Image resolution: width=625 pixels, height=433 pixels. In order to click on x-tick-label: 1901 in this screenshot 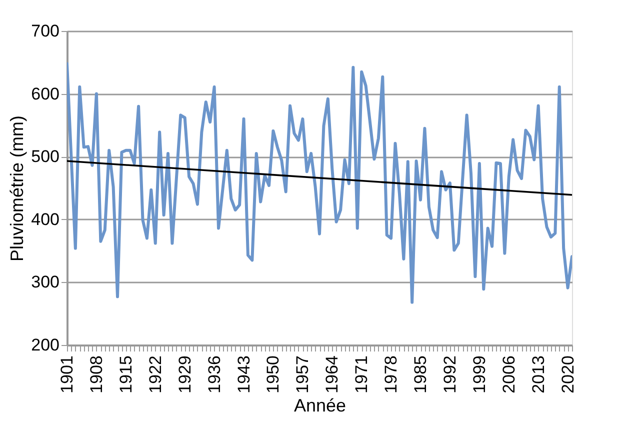, I will do `click(67, 375)`.